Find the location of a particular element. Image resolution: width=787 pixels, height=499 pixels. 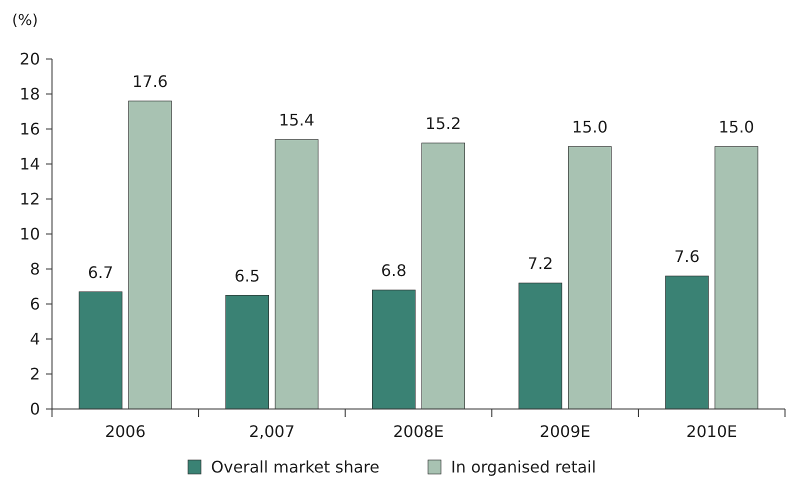

y-tick-label: 14 is located at coordinates (30, 164).